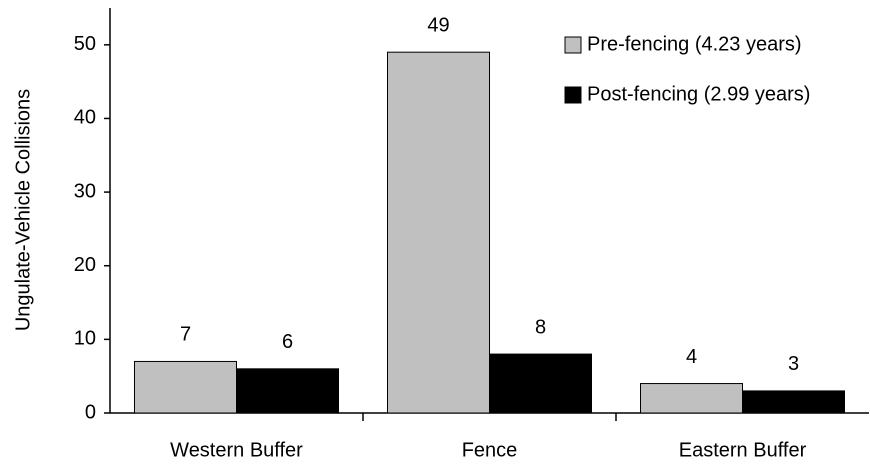 The image size is (870, 468). Describe the element at coordinates (85, 118) in the screenshot. I see `y-tick-label: 40` at that location.